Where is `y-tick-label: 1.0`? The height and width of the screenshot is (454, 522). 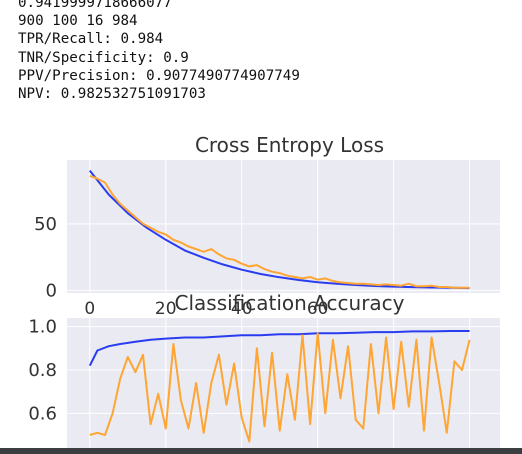
y-tick-label: 1.0 is located at coordinates (42, 327).